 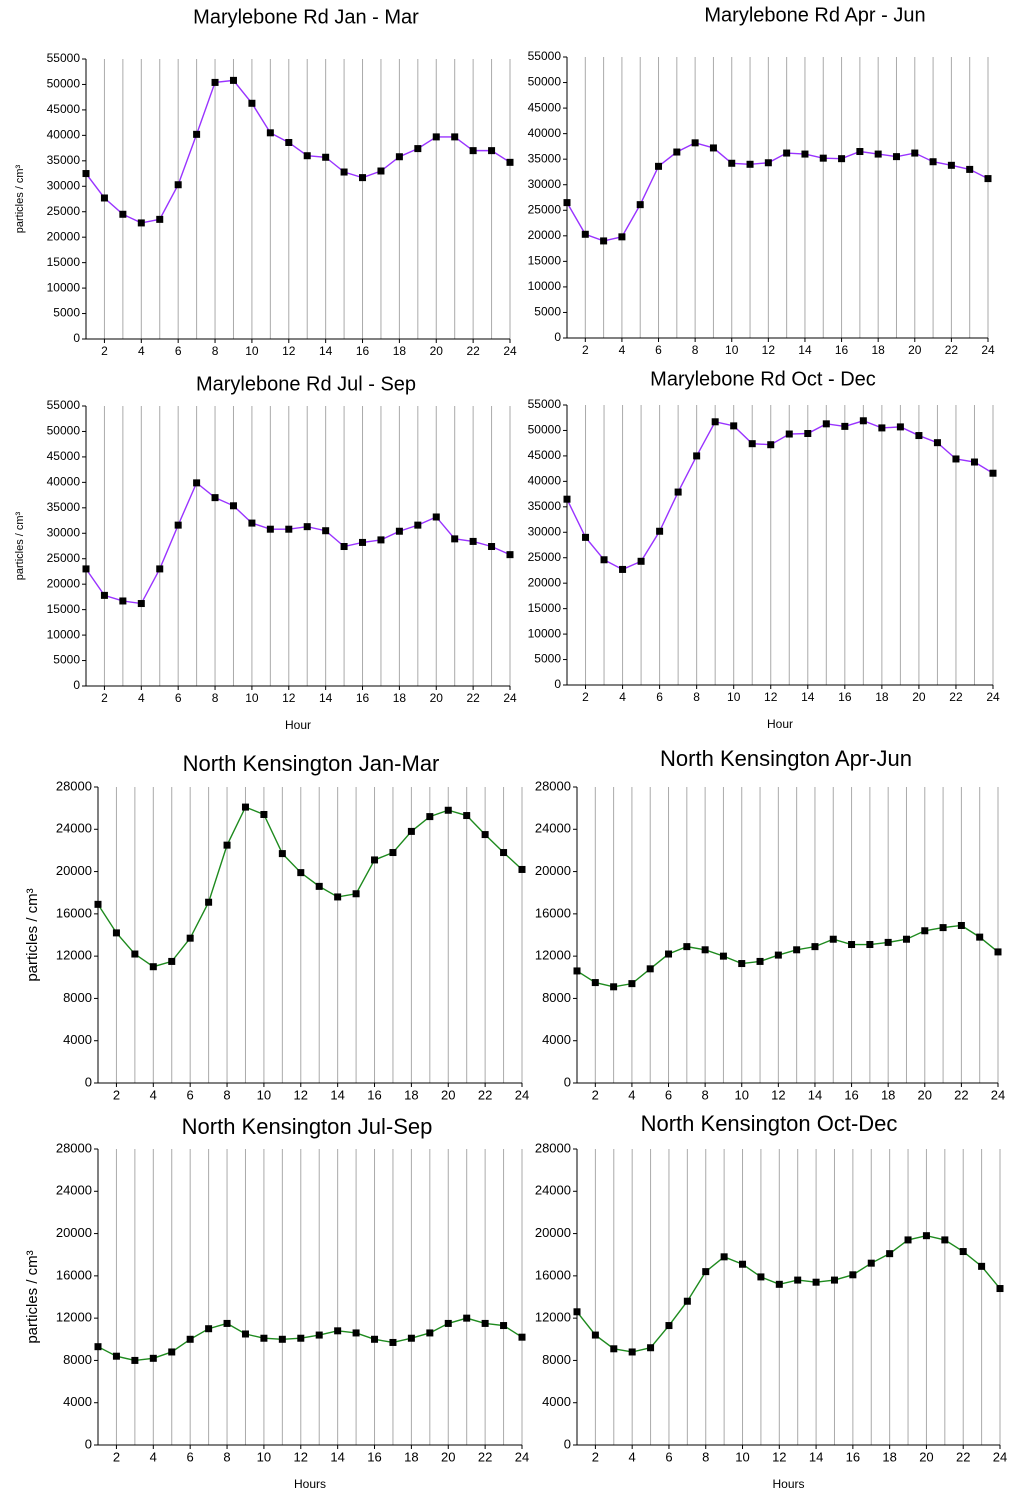 What do you see at coordinates (306, 17) in the screenshot?
I see `chart-title: Marylebone Rd Jan - Mar` at bounding box center [306, 17].